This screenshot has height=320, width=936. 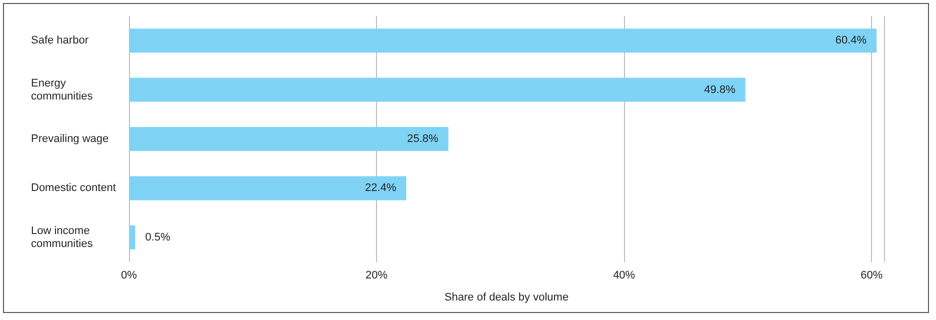 I want to click on x-tick-label: 60%, so click(x=871, y=276).